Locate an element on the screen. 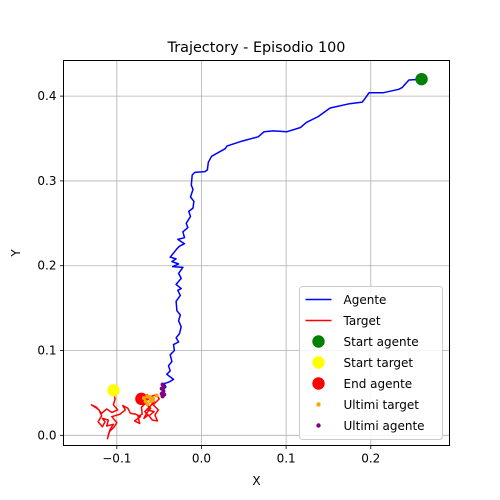  legend-swatch-ultimi-target is located at coordinates (318, 404).